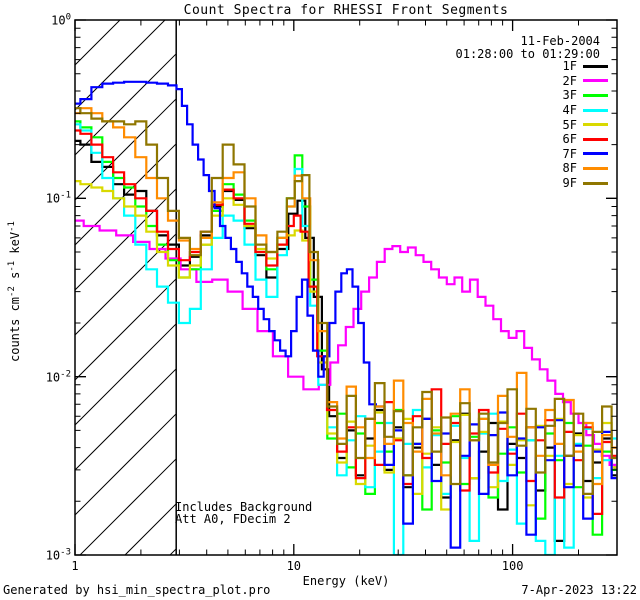 The image size is (640, 600). Describe the element at coordinates (569, 80) in the screenshot. I see `legend-label: 2F` at that location.